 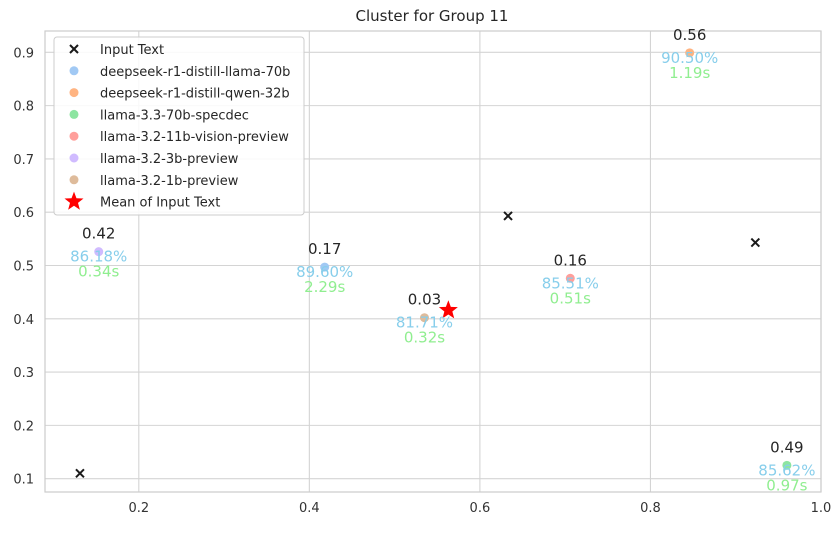 I want to click on accuracy-label: 90.50%, so click(x=689, y=58).